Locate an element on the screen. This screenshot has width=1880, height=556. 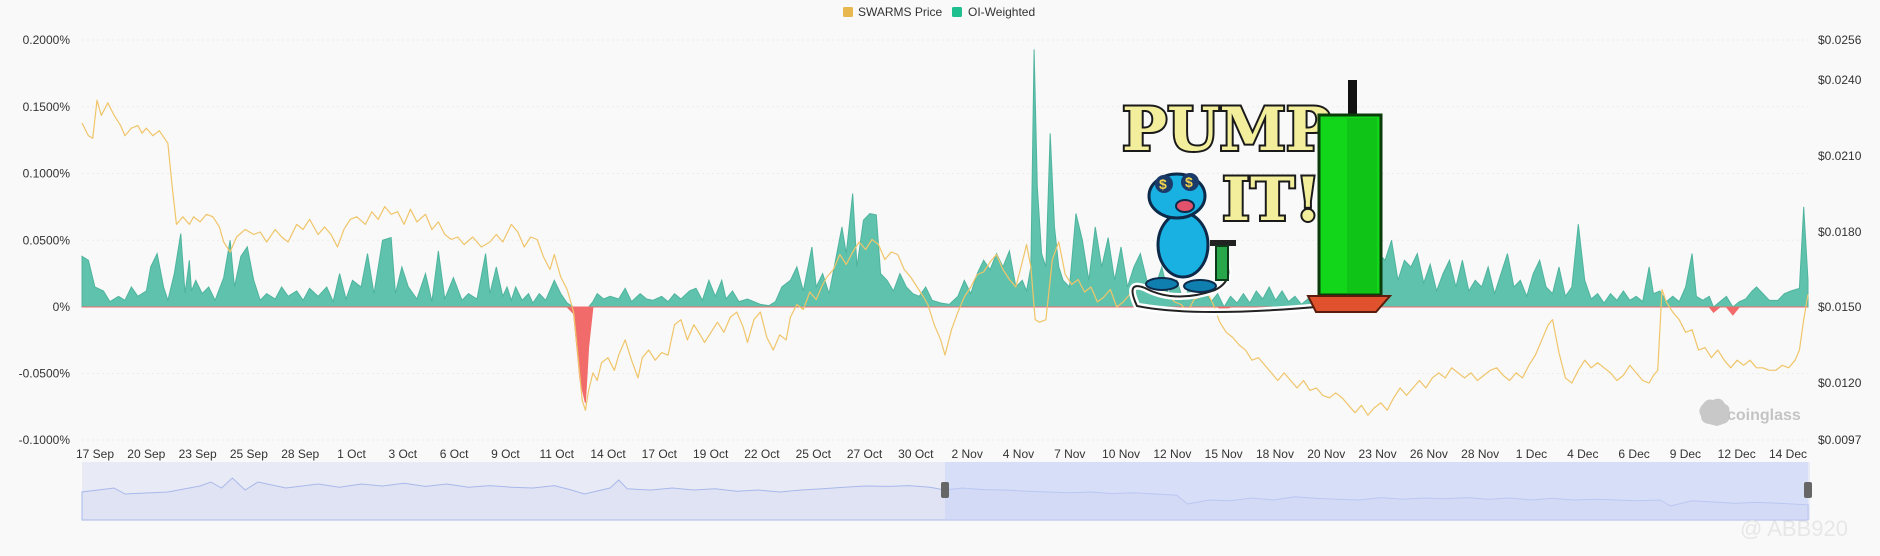
y-left-tick-label: 0% is located at coordinates (62, 307).